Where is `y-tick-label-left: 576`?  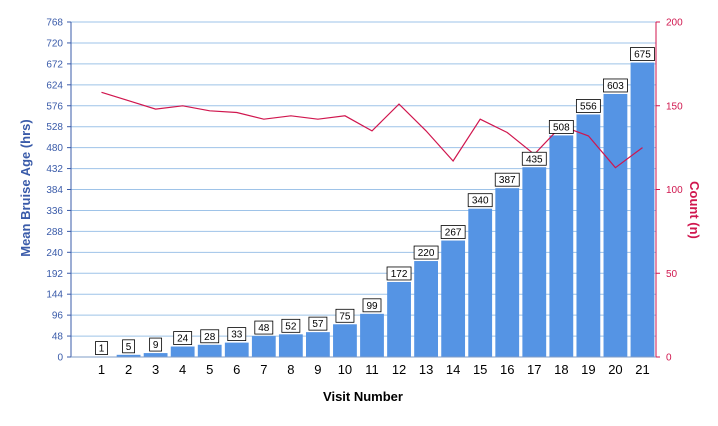 y-tick-label-left: 576 is located at coordinates (54, 106).